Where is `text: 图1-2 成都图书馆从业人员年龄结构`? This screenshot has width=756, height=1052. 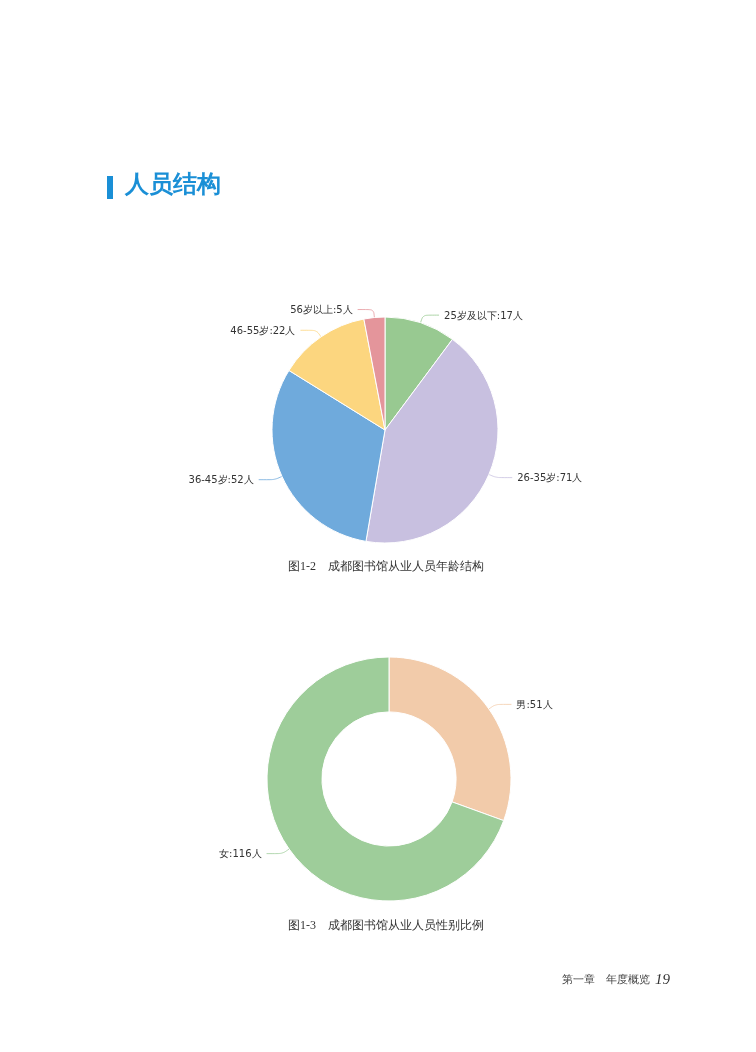 text: 图1-2 成都图书馆从业人员年龄结构 is located at coordinates (386, 566).